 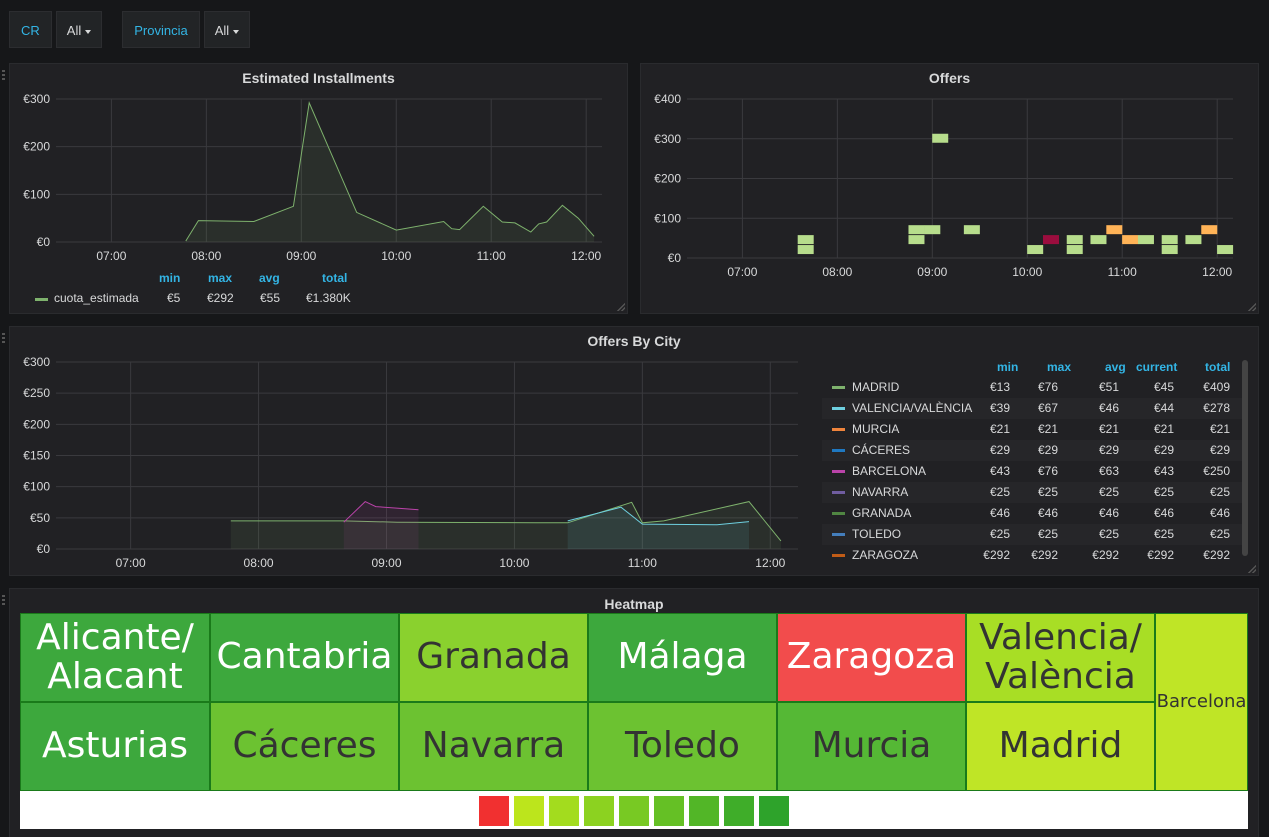 I want to click on y-tick-label: €100, so click(x=36, y=194).